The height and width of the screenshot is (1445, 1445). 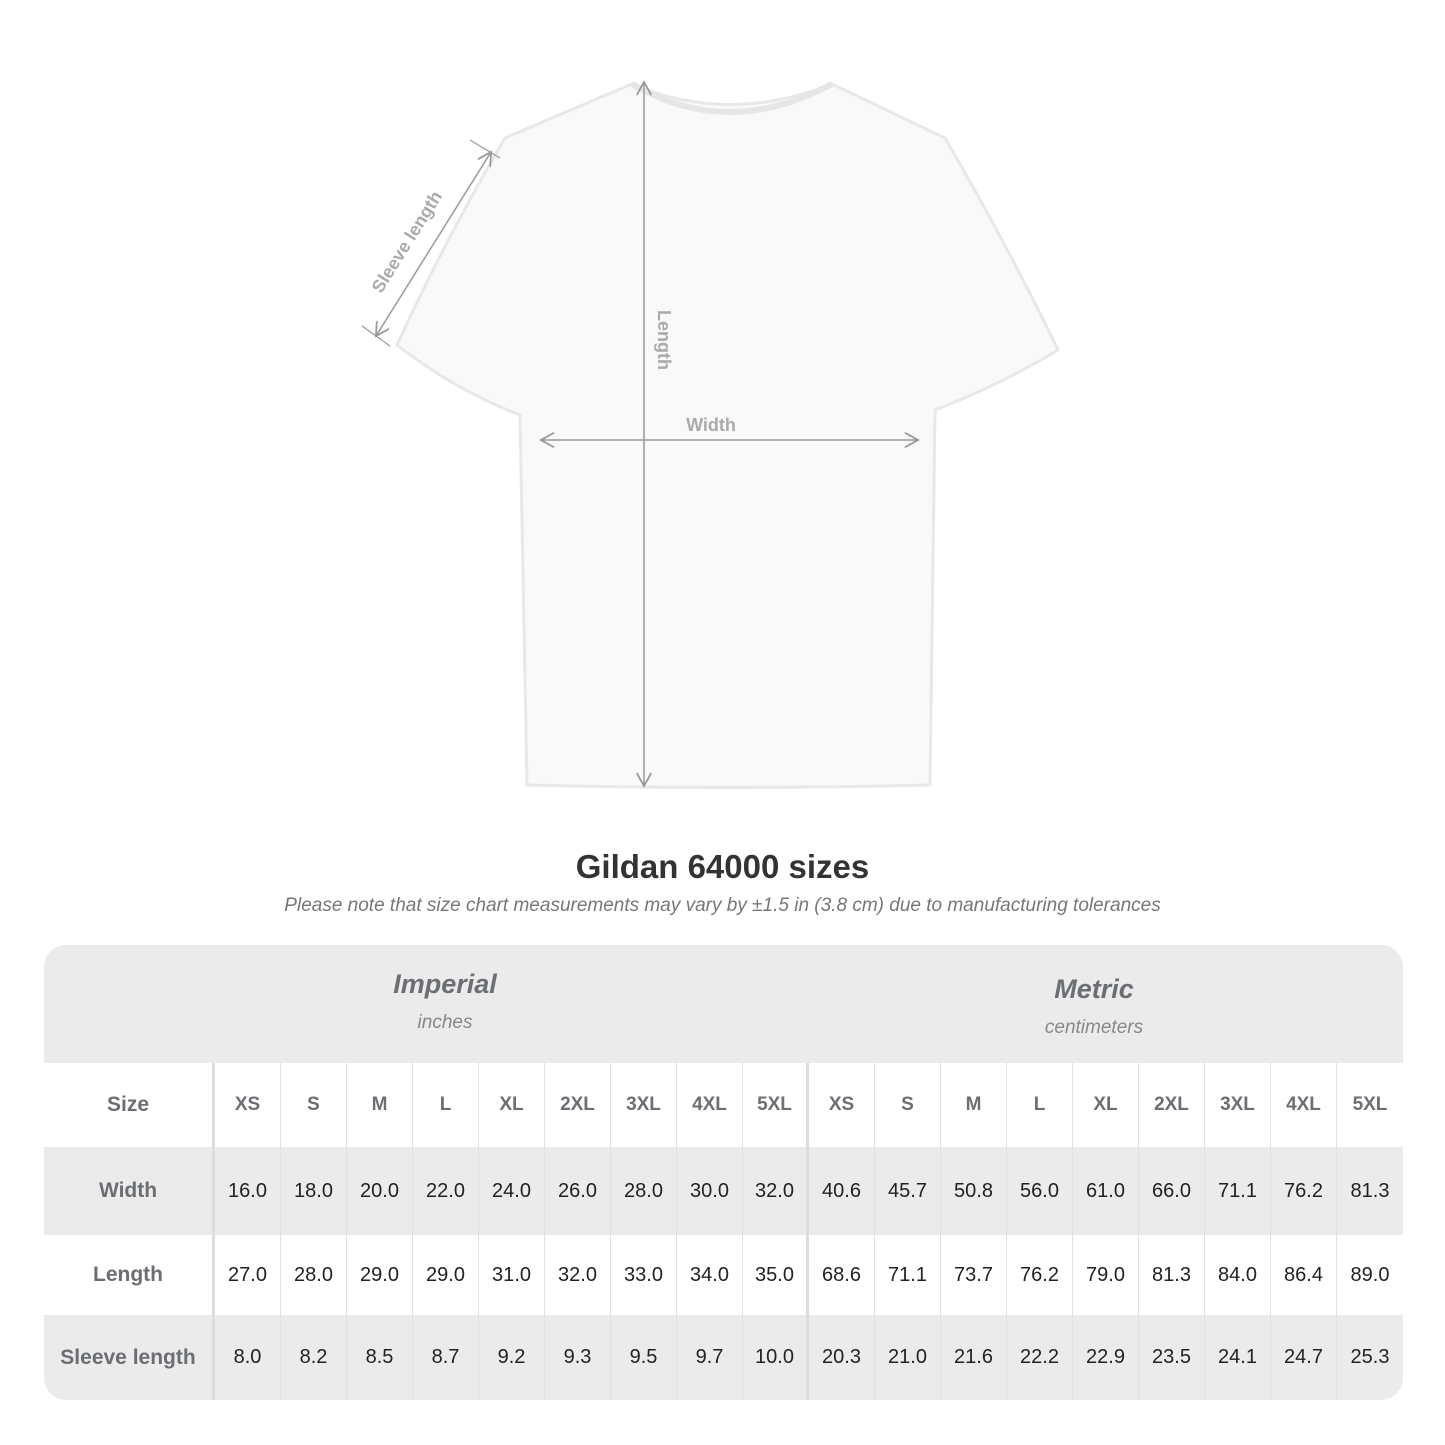 What do you see at coordinates (710, 1275) in the screenshot?
I see `table-cell: 34.0` at bounding box center [710, 1275].